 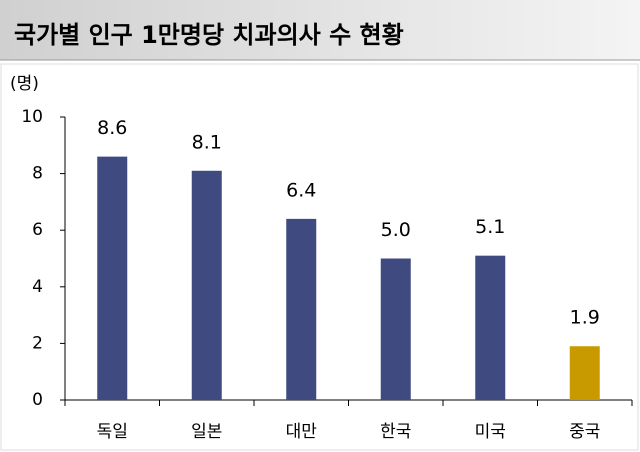 I want to click on value-label: 8.6, so click(x=112, y=128).